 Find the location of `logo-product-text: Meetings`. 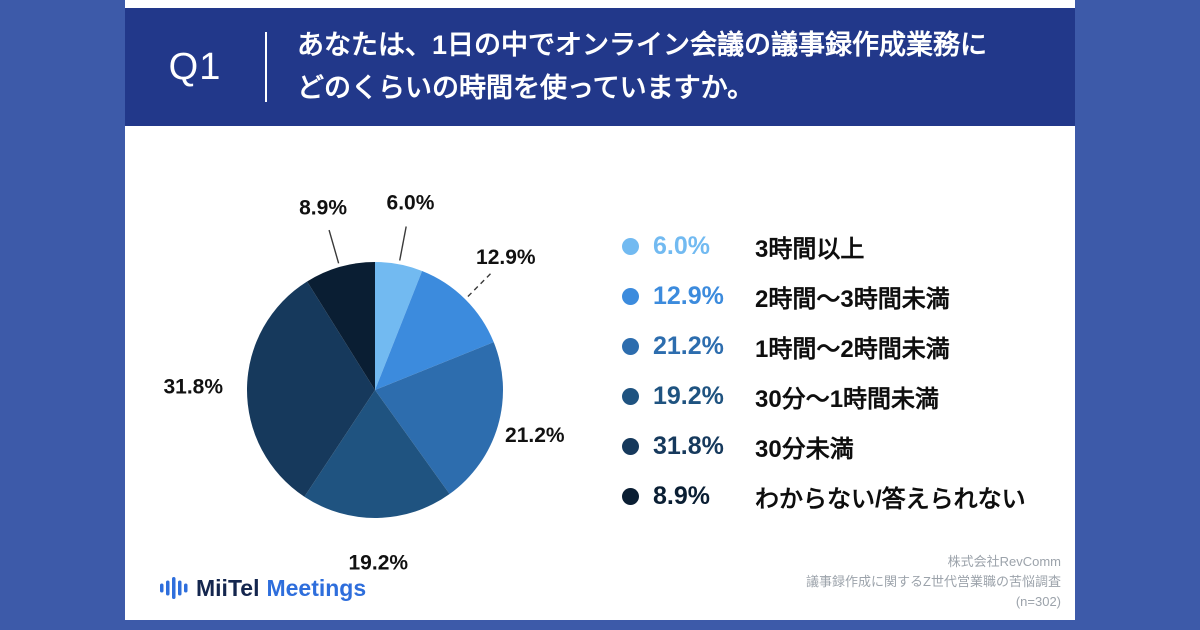

logo-product-text: Meetings is located at coordinates (316, 587).